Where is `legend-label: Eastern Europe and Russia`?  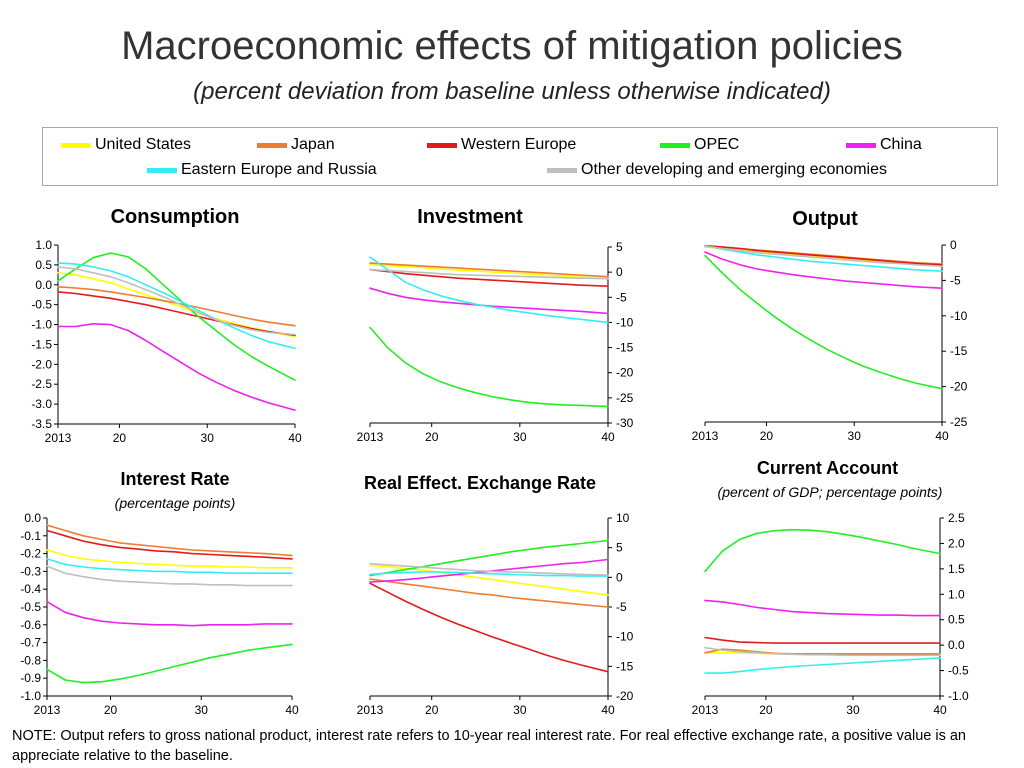 legend-label: Eastern Europe and Russia is located at coordinates (279, 169).